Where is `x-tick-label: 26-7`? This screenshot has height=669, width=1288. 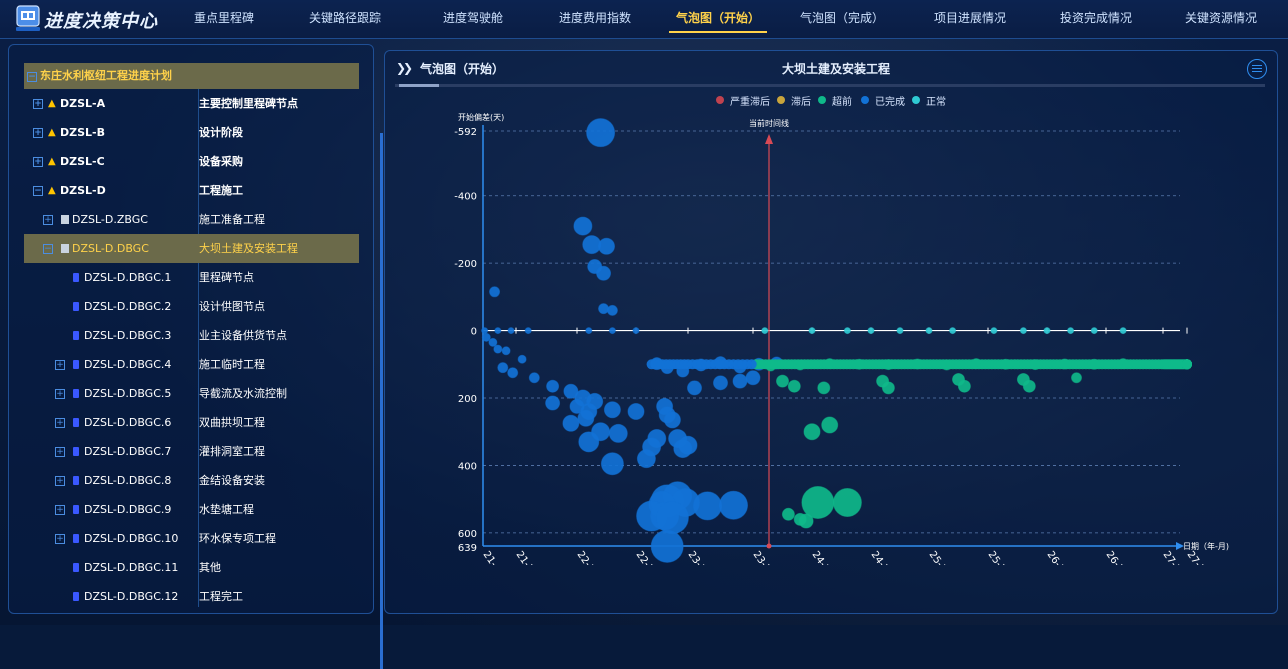
x-tick-label: 26-7 is located at coordinates (1115, 557).